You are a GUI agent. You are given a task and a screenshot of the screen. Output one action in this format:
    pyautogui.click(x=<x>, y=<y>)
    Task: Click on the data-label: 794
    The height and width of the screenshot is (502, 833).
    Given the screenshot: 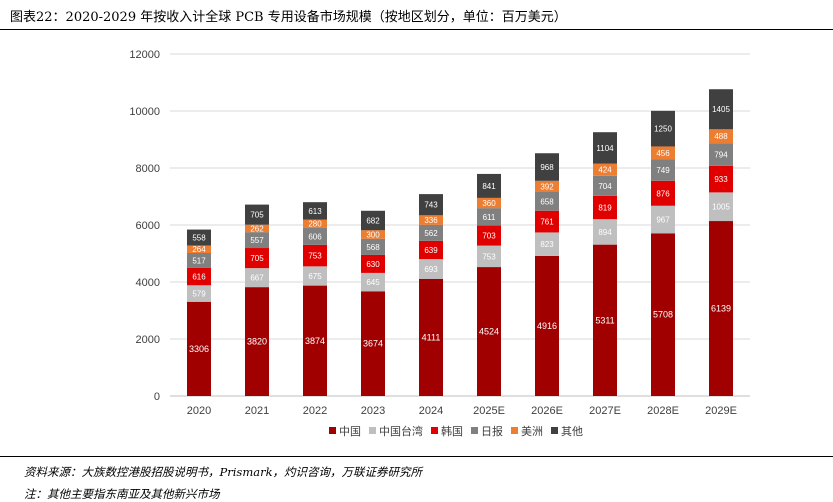 What is the action you would take?
    pyautogui.click(x=721, y=154)
    